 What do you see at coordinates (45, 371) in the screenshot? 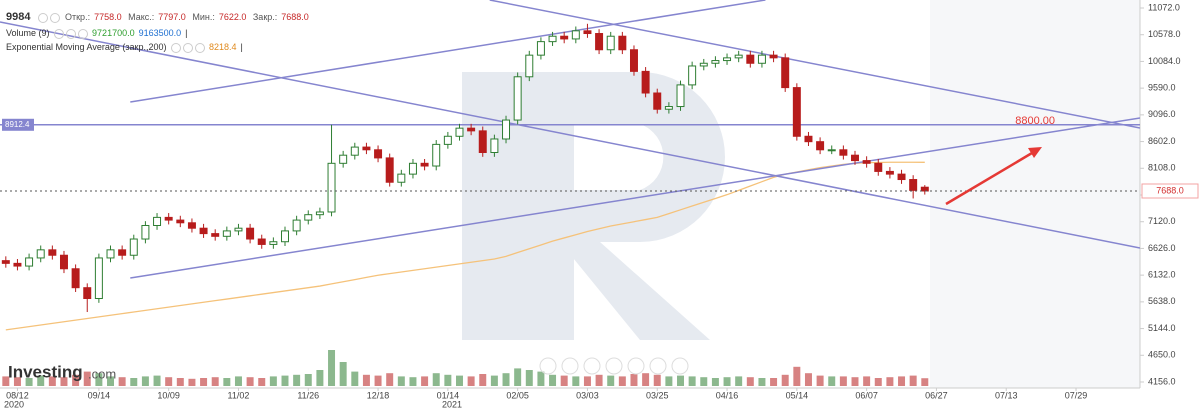
I see `brand-name: Investing` at bounding box center [45, 371].